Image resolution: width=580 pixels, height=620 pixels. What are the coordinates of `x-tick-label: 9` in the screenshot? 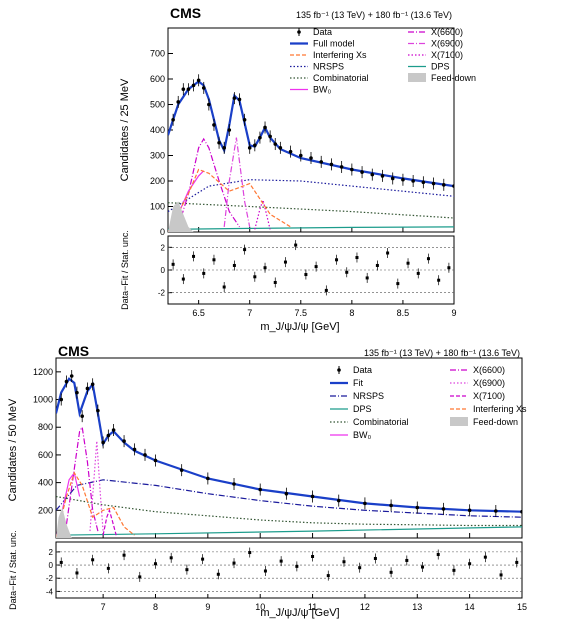 It's located at (207, 607).